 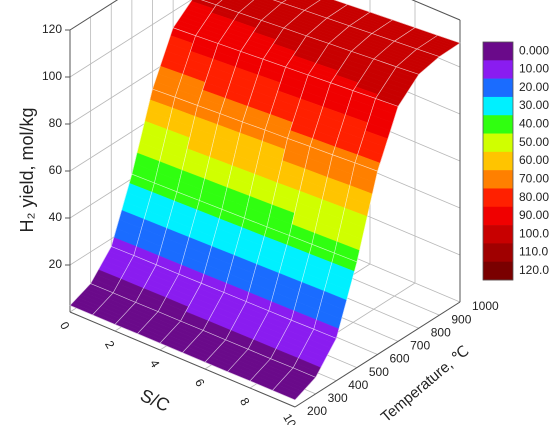 What do you see at coordinates (485, 306) in the screenshot?
I see `y-tick-label: 1000` at bounding box center [485, 306].